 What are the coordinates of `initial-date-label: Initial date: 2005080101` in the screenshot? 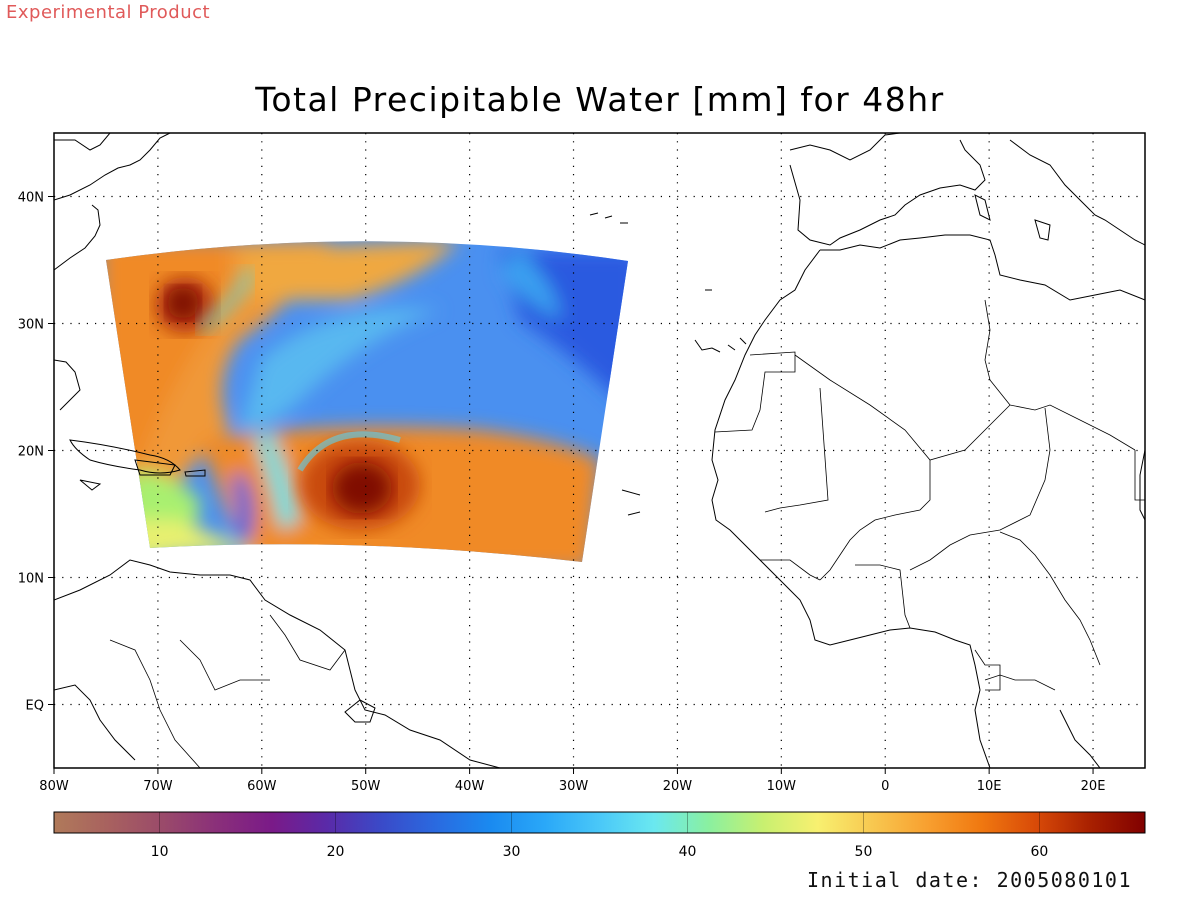 It's located at (969, 880).